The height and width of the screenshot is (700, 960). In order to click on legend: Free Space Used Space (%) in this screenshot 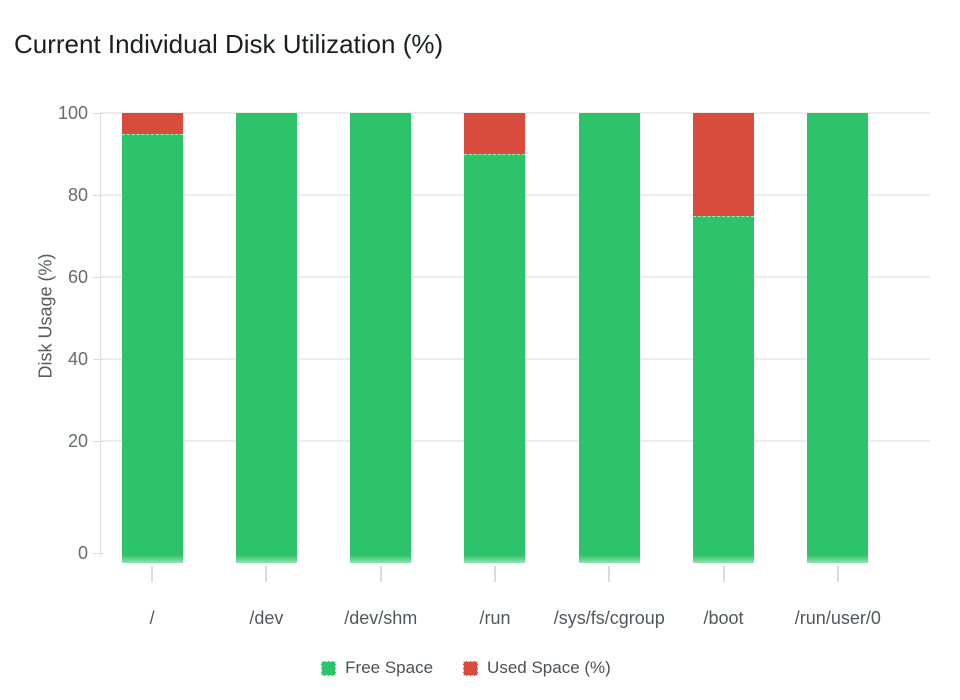, I will do `click(473, 668)`.